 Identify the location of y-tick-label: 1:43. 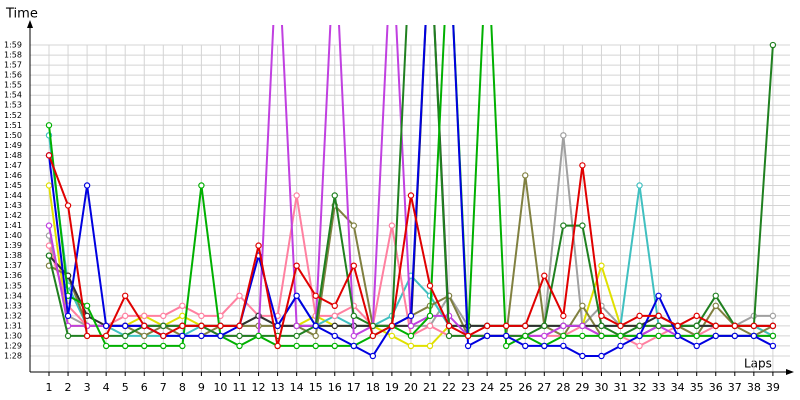
(13, 205).